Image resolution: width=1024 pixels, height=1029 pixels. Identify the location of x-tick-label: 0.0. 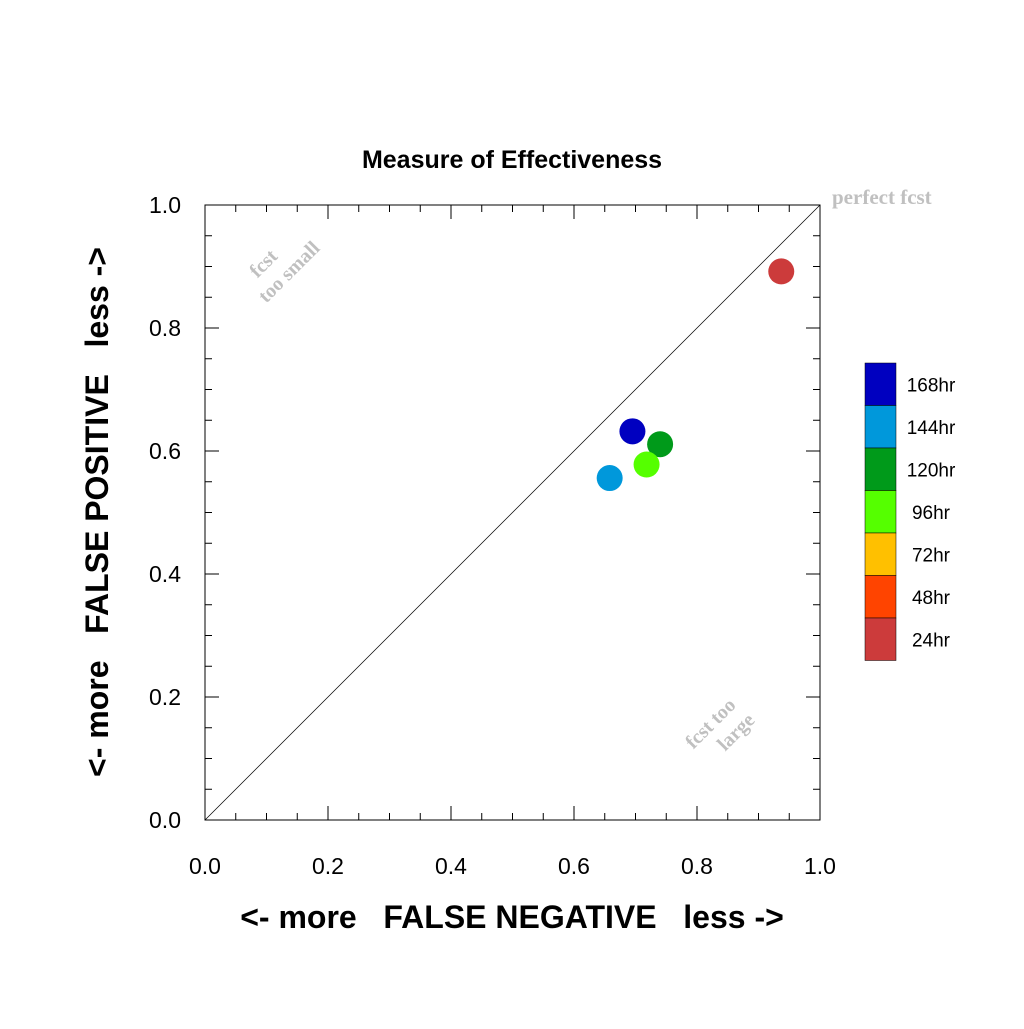
(205, 866).